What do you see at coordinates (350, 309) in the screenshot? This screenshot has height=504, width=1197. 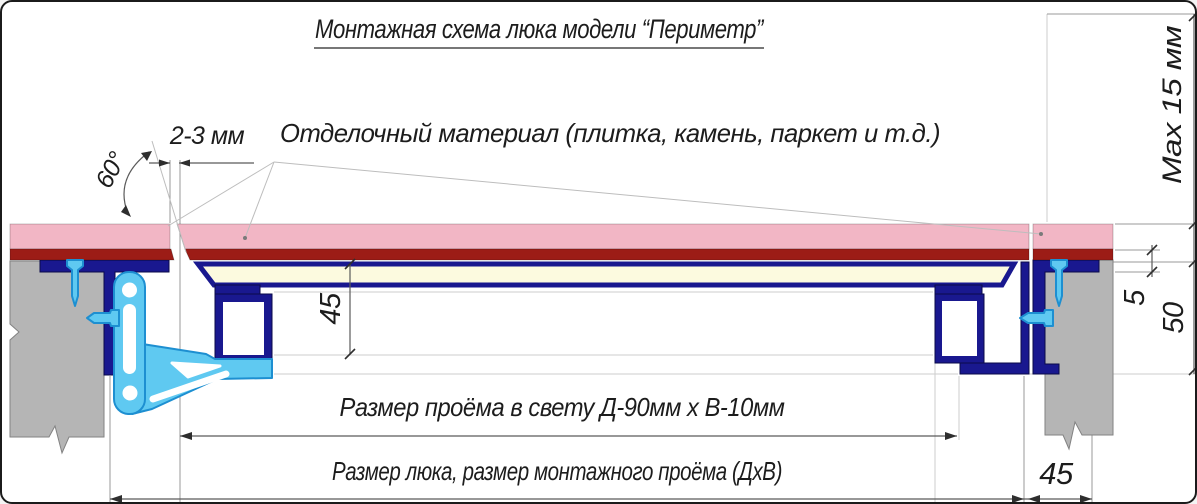 I see `lid-depth-dimension-lines` at bounding box center [350, 309].